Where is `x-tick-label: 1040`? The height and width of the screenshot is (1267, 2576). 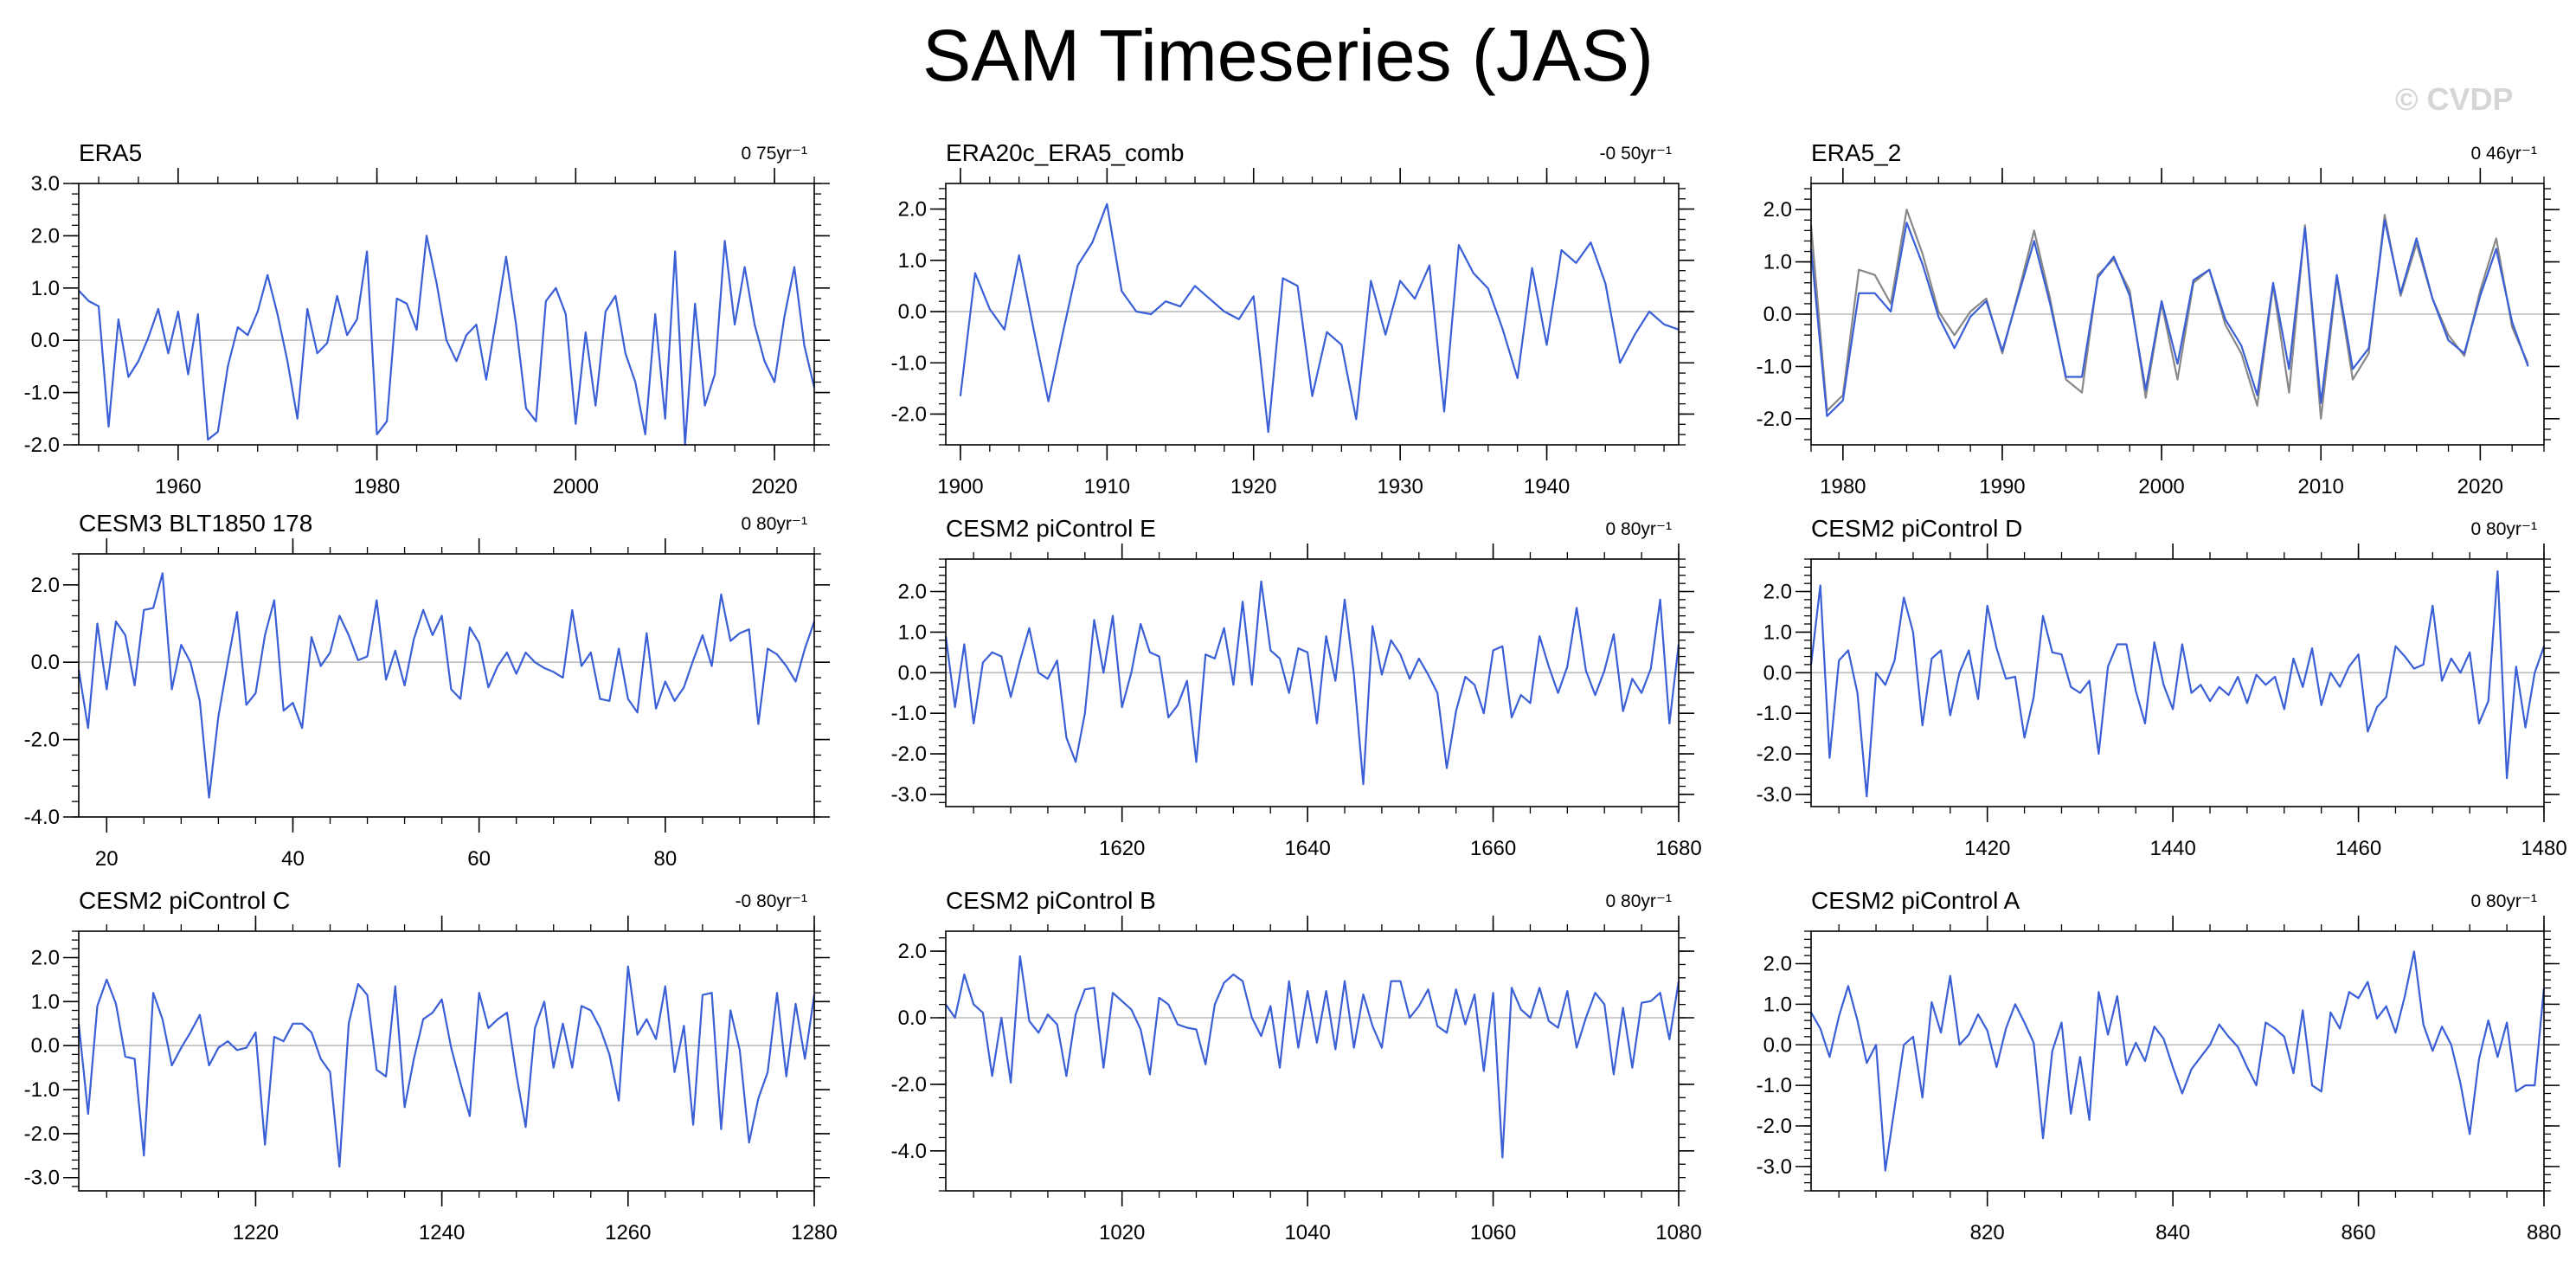 x-tick-label: 1040 is located at coordinates (1307, 1232).